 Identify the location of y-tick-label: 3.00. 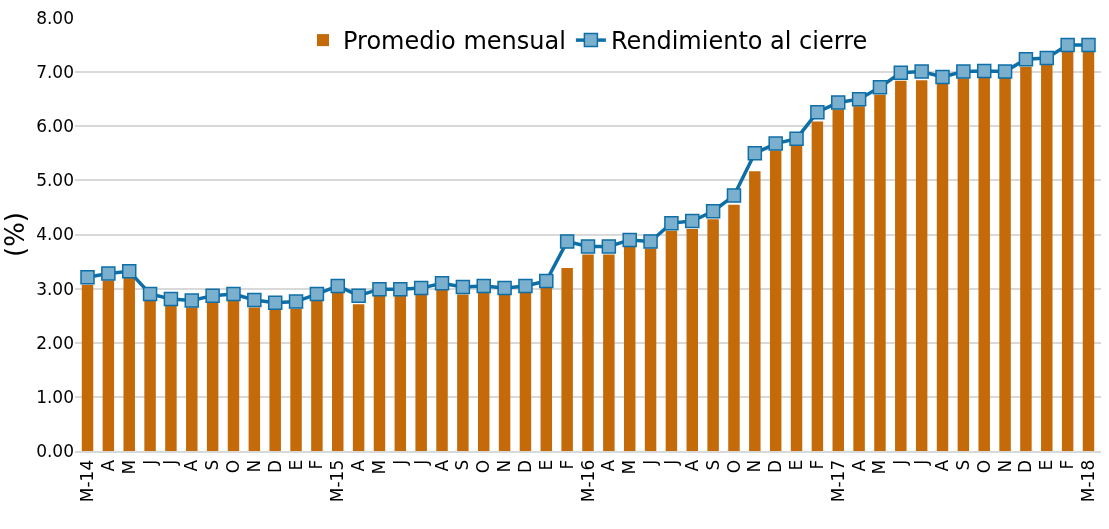
(55, 288).